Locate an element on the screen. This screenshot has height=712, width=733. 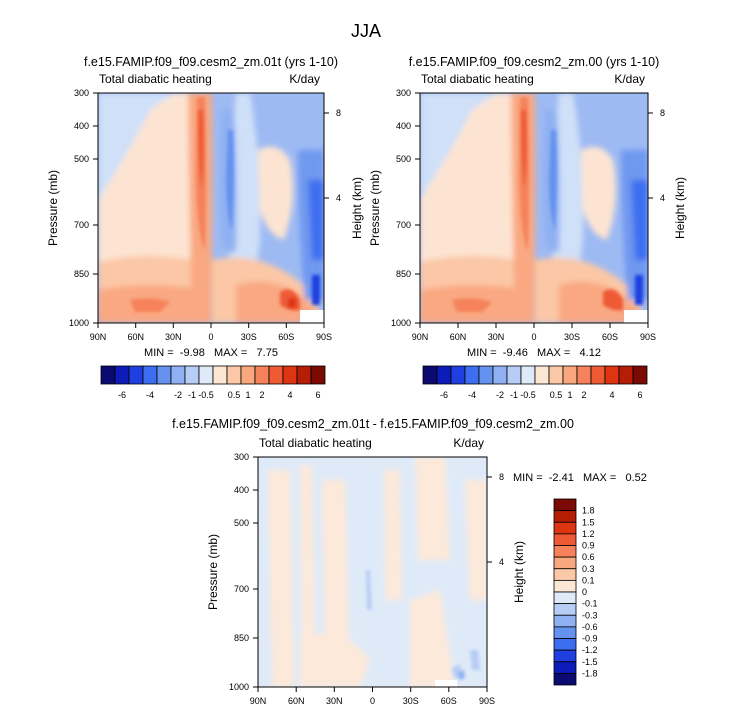
panel-2-y-ticks: 300 400 500 700 850 1000 is located at coordinates (405, 208).